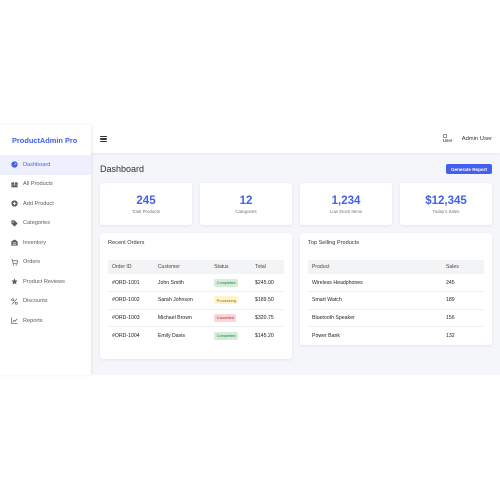 The height and width of the screenshot is (500, 500). I want to click on product-sales: 156, so click(463, 318).